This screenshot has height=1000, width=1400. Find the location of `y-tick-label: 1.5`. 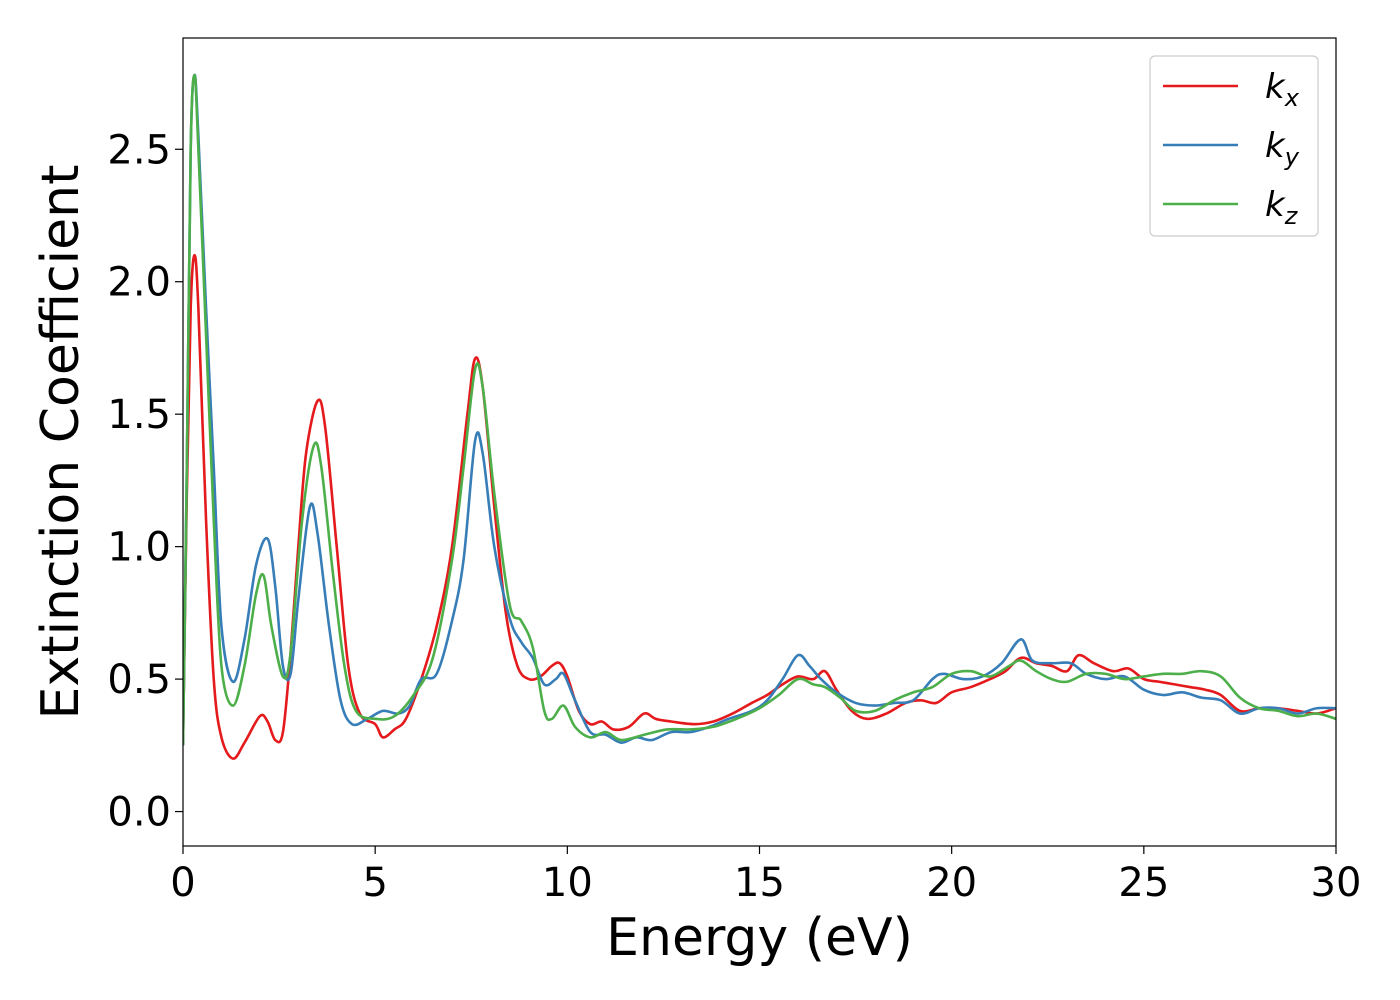

y-tick-label: 1.5 is located at coordinates (139, 415).